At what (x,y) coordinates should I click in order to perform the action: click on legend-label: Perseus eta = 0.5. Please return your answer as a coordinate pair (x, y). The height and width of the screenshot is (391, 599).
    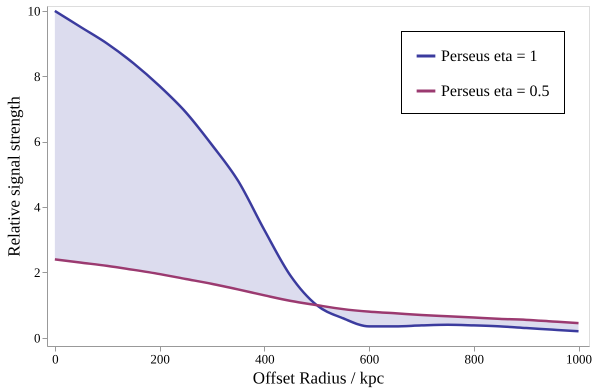
    Looking at the image, I should click on (495, 91).